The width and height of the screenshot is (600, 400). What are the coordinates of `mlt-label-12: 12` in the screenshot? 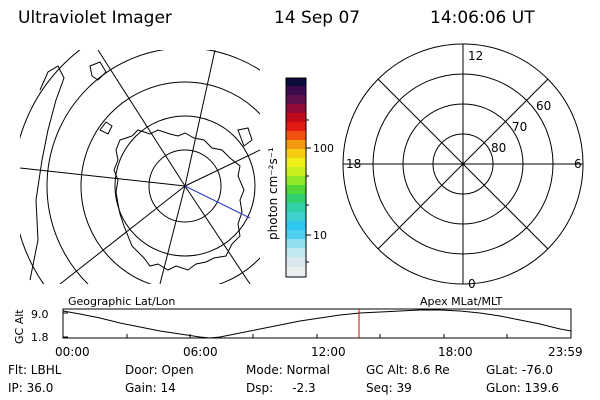 It's located at (475, 56).